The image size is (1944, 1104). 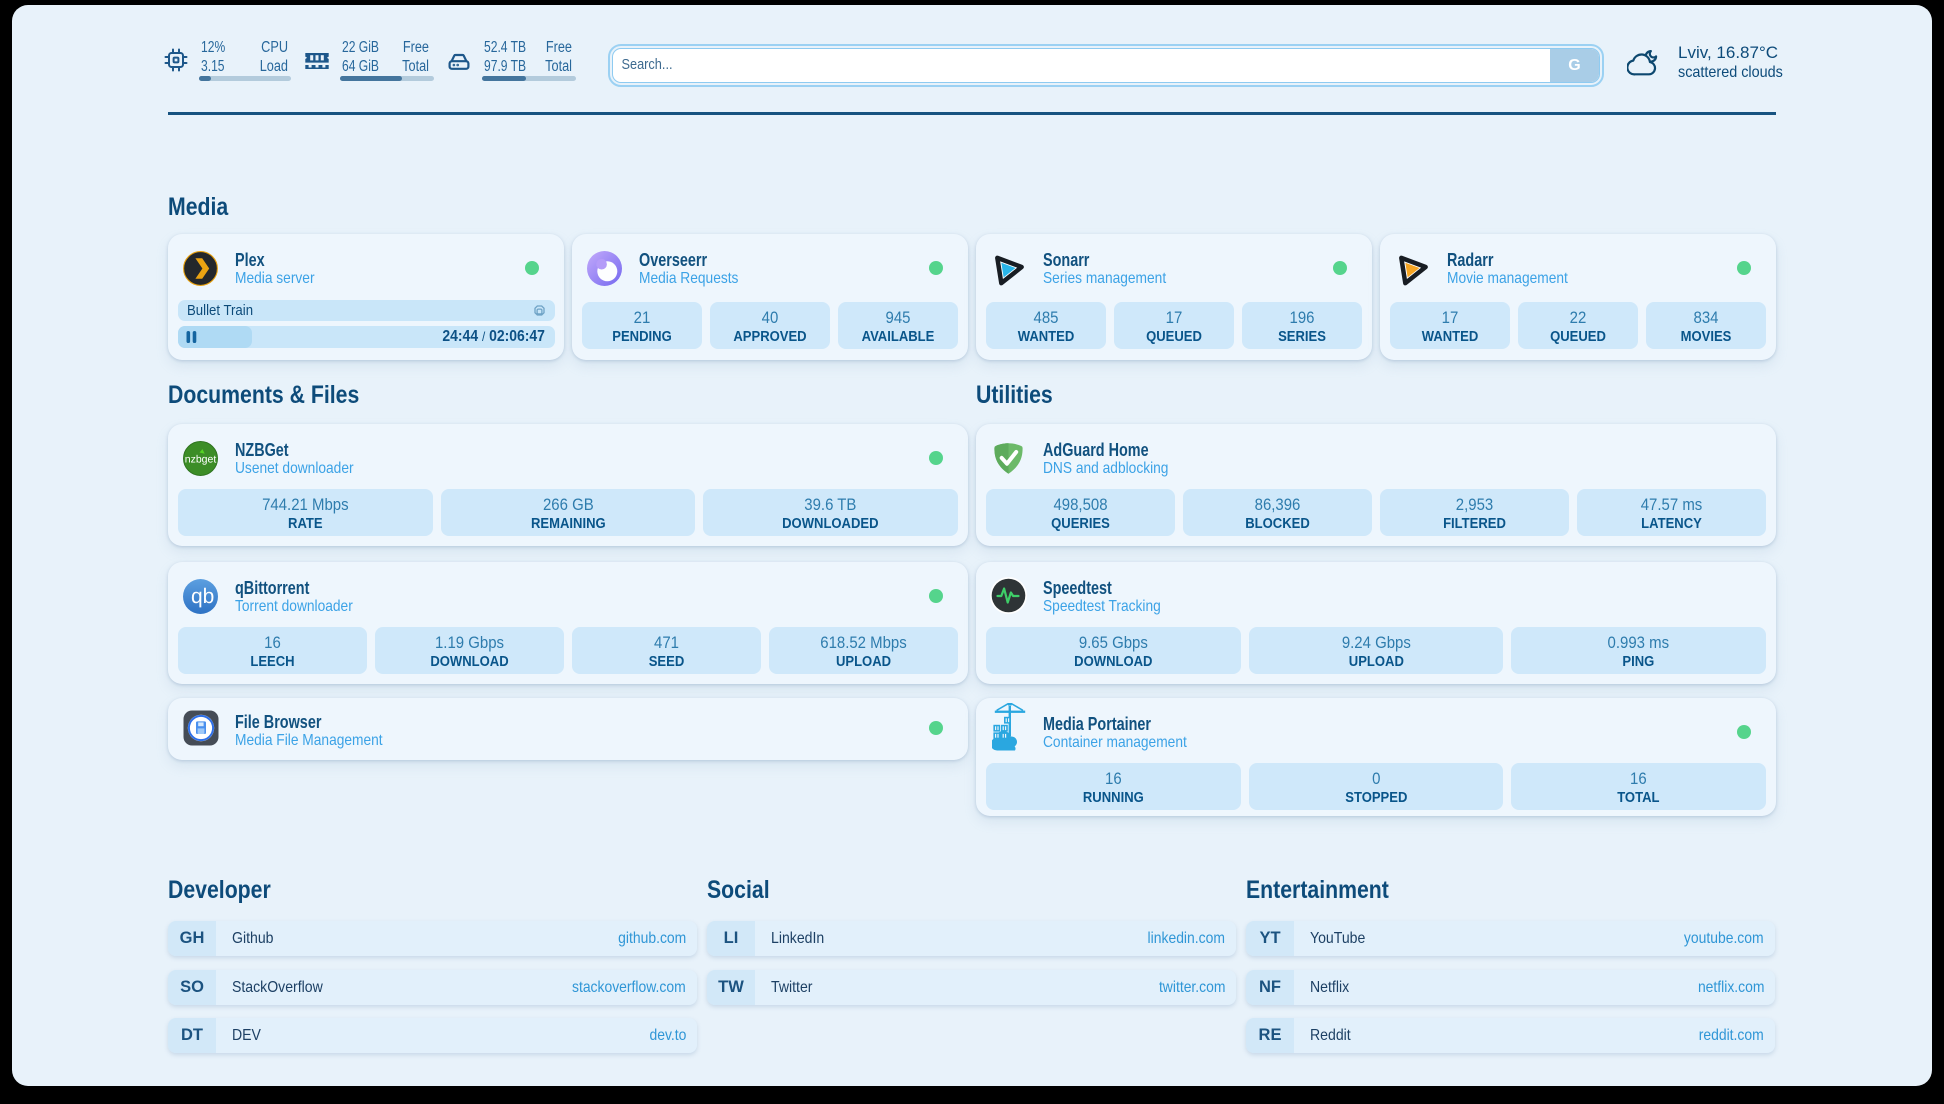 I want to click on svg-text: qb, so click(x=202, y=596).